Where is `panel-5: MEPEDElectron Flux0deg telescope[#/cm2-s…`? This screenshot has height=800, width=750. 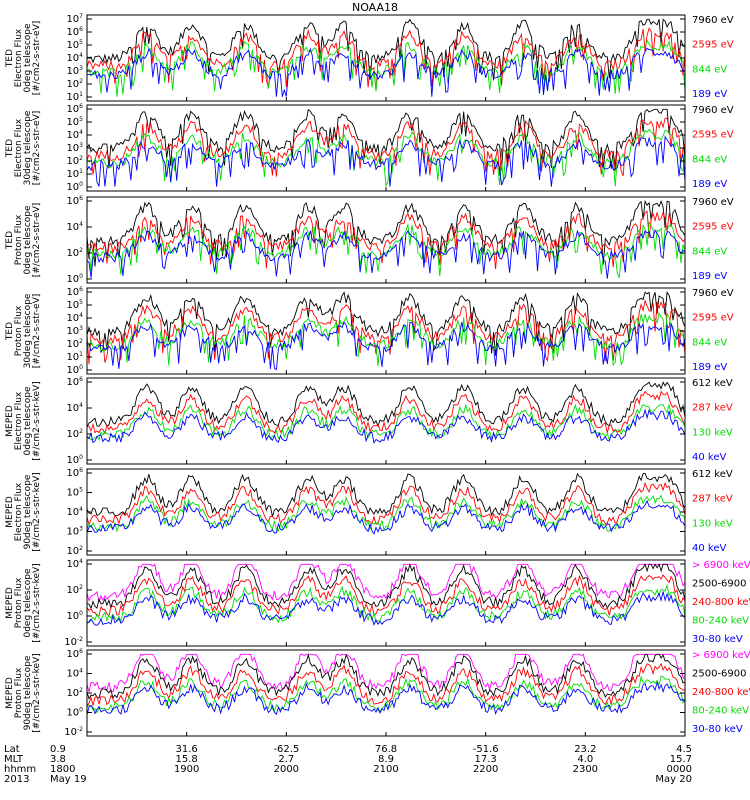
panel-5: MEPEDElectron Flux0deg telescope[#/cm2-s… is located at coordinates (369, 421).